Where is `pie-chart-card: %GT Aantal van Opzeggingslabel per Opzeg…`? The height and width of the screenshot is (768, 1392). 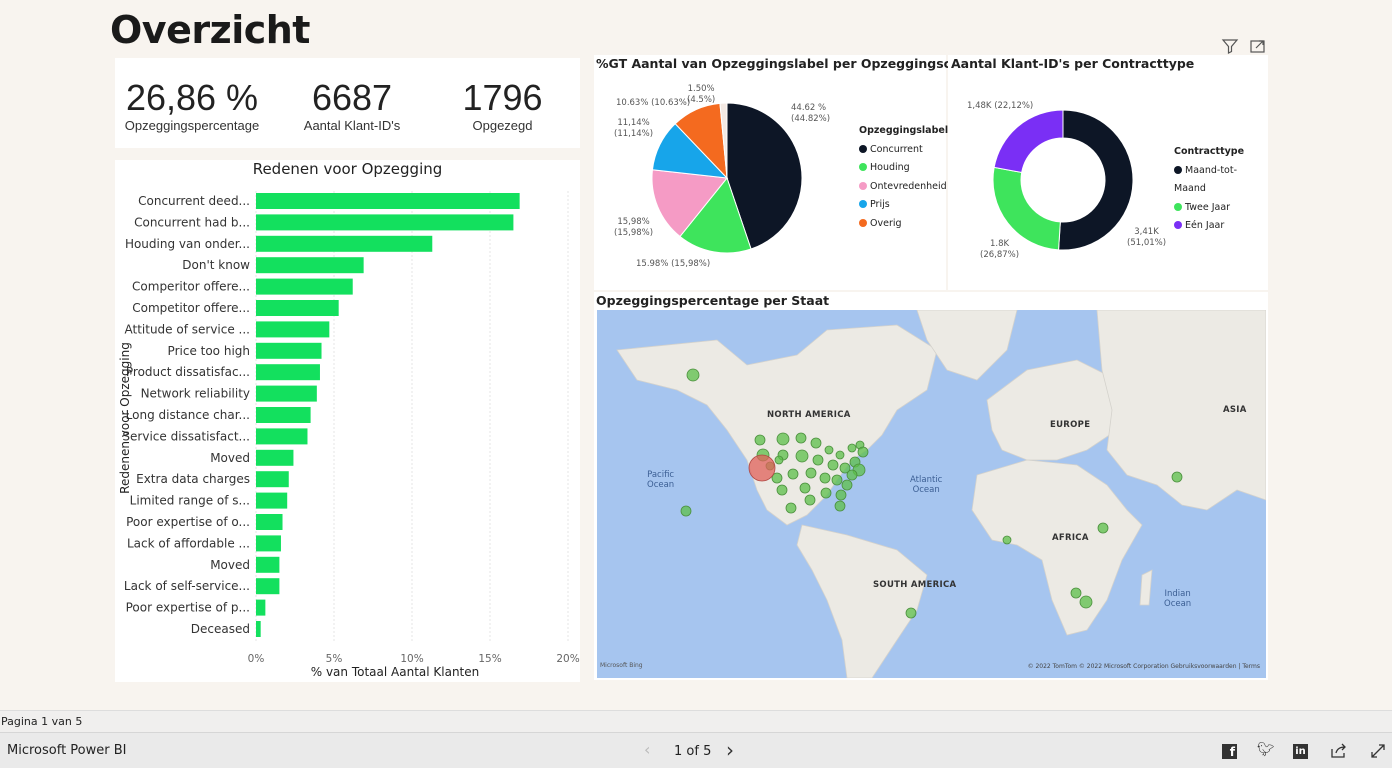
pie-chart-card: %GT Aantal van Opzeggingslabel per Opzeg… is located at coordinates (802, 172).